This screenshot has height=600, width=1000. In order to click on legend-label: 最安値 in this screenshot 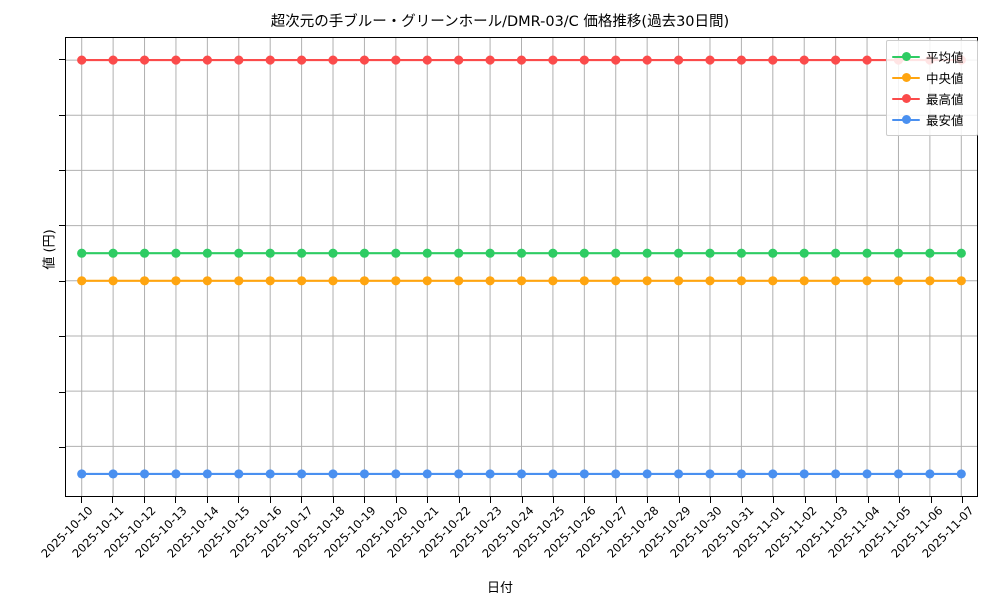, I will do `click(945, 120)`.